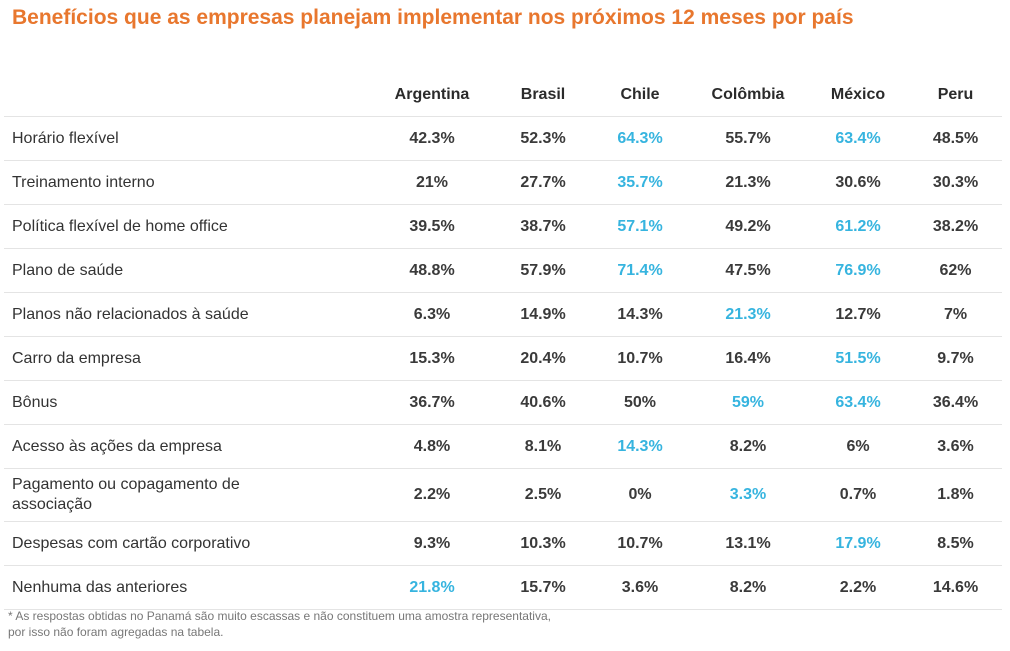 This screenshot has height=651, width=1010. I want to click on row-label: Bônus, so click(186, 402).